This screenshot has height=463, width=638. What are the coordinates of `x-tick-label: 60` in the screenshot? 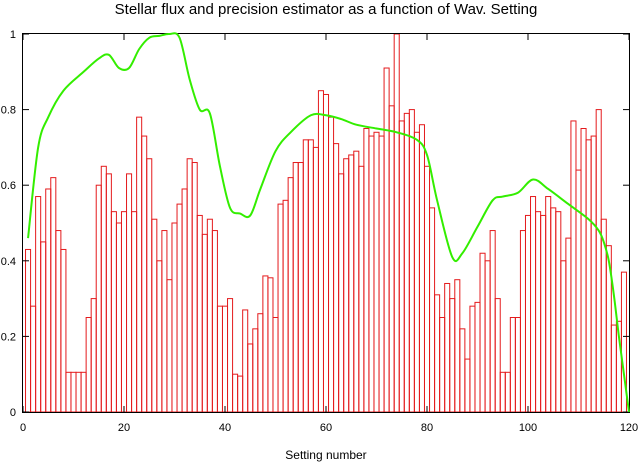 It's located at (326, 428).